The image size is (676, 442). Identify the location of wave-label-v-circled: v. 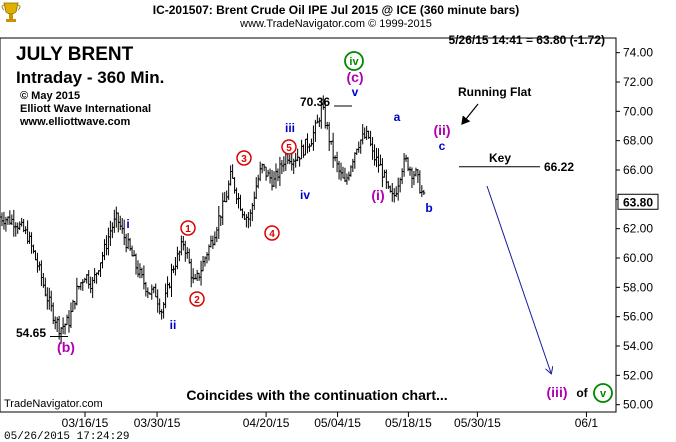
(603, 393).